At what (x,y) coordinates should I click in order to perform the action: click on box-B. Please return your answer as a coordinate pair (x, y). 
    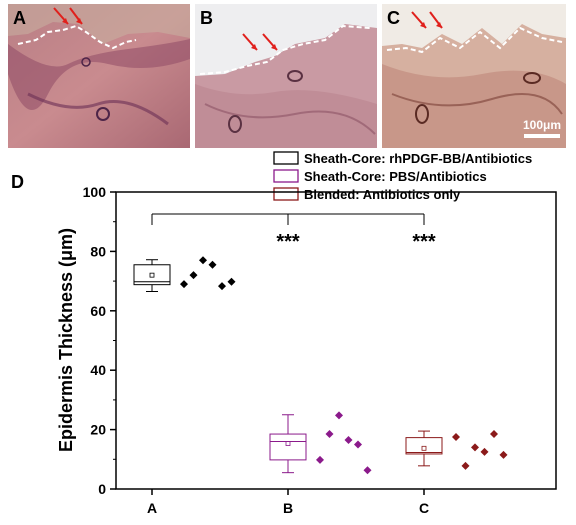
    Looking at the image, I should click on (320, 443).